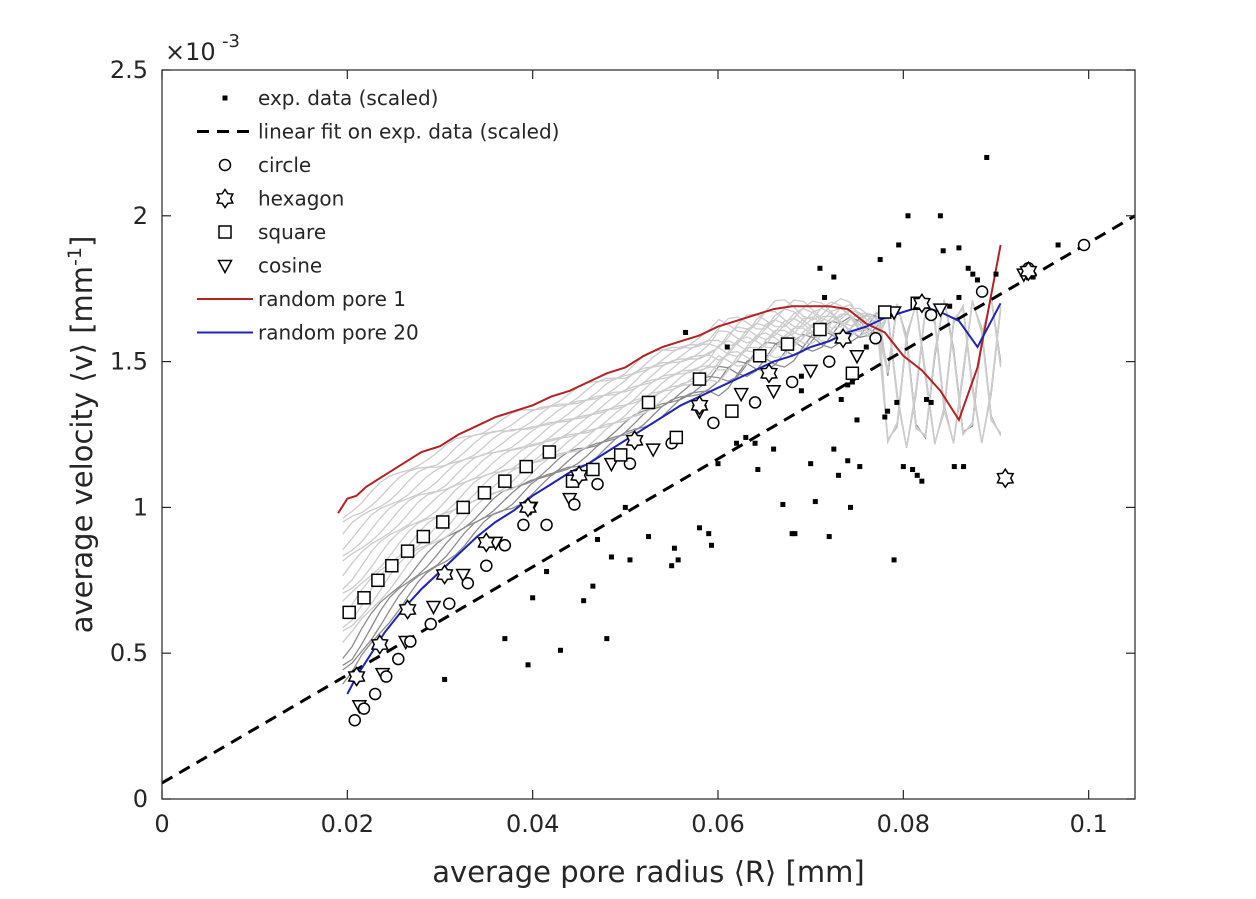 This screenshot has height=899, width=1256. Describe the element at coordinates (903, 824) in the screenshot. I see `x-tick-label: 0.08` at that location.